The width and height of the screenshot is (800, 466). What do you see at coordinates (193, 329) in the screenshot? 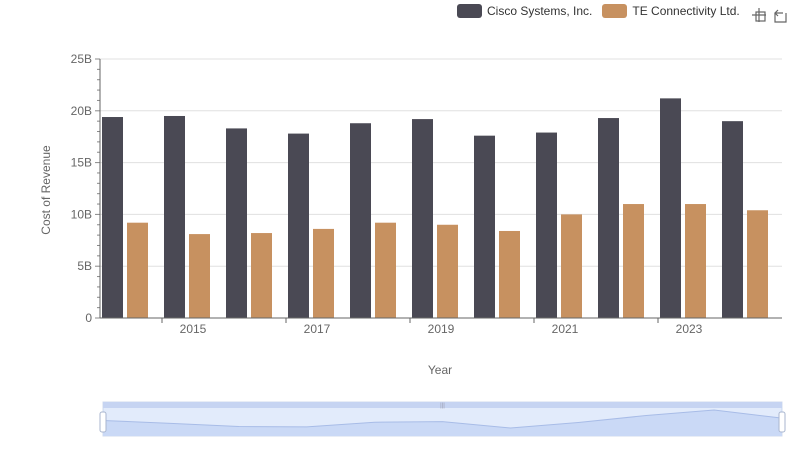
I see `x-tick-label: 2015` at bounding box center [193, 329].